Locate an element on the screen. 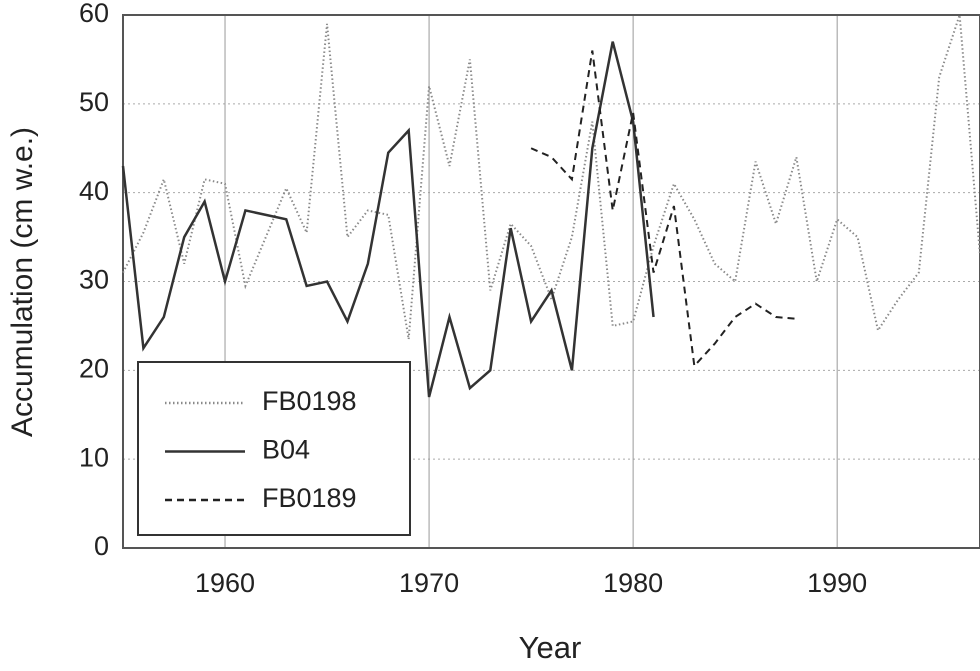 The image size is (980, 671). x-tick-label: 1990 is located at coordinates (837, 583).